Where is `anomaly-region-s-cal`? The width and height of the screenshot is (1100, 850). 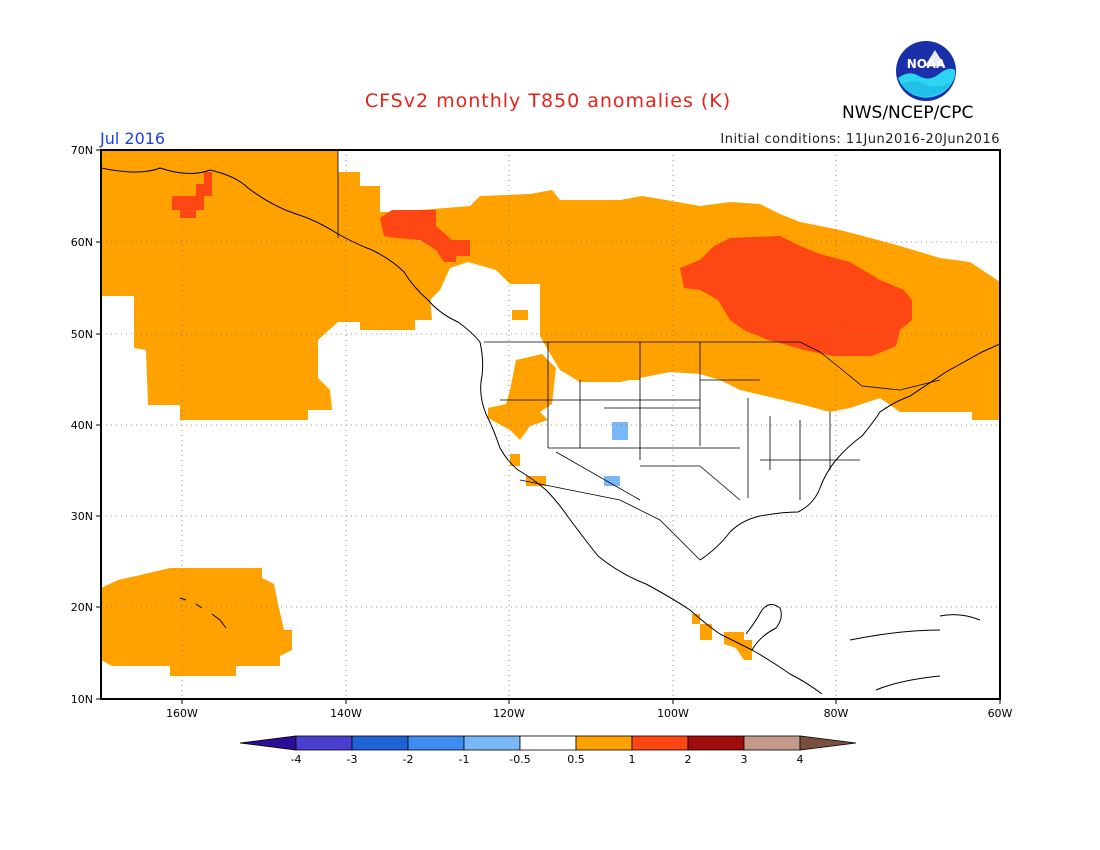 anomaly-region-s-cal is located at coordinates (528, 470).